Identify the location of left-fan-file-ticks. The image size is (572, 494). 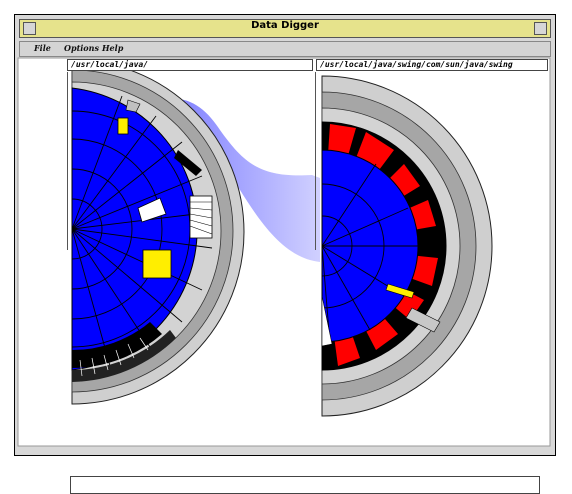
(114, 357).